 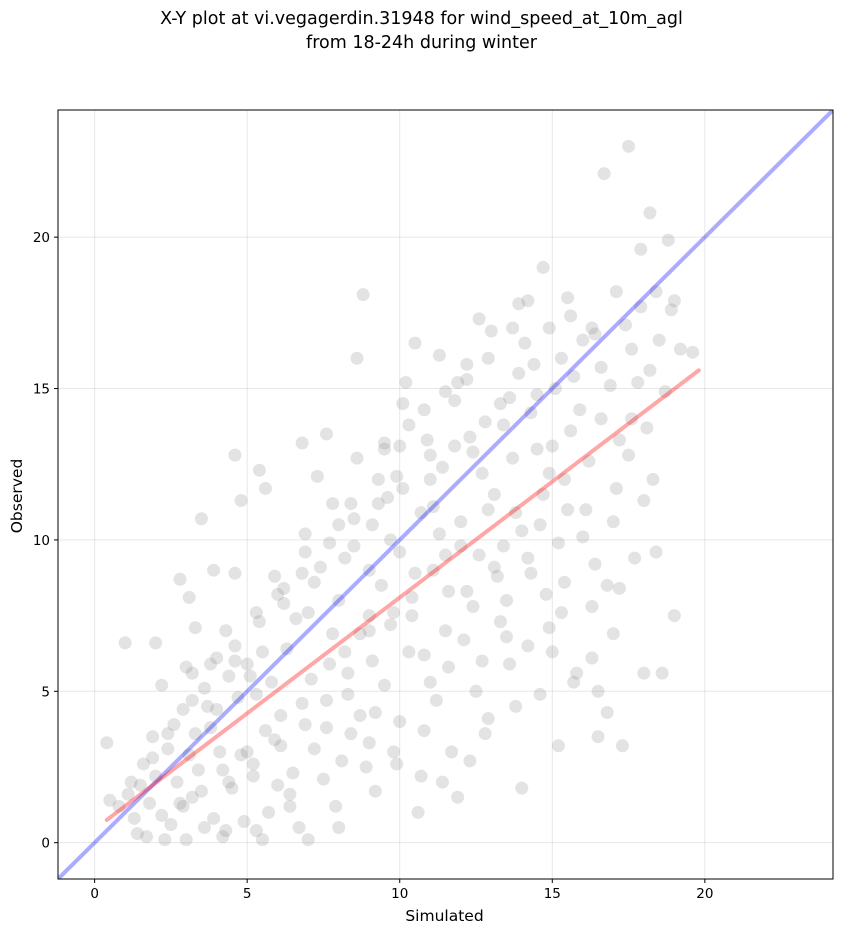 I want to click on y-tick-label: 15, so click(x=41, y=390).